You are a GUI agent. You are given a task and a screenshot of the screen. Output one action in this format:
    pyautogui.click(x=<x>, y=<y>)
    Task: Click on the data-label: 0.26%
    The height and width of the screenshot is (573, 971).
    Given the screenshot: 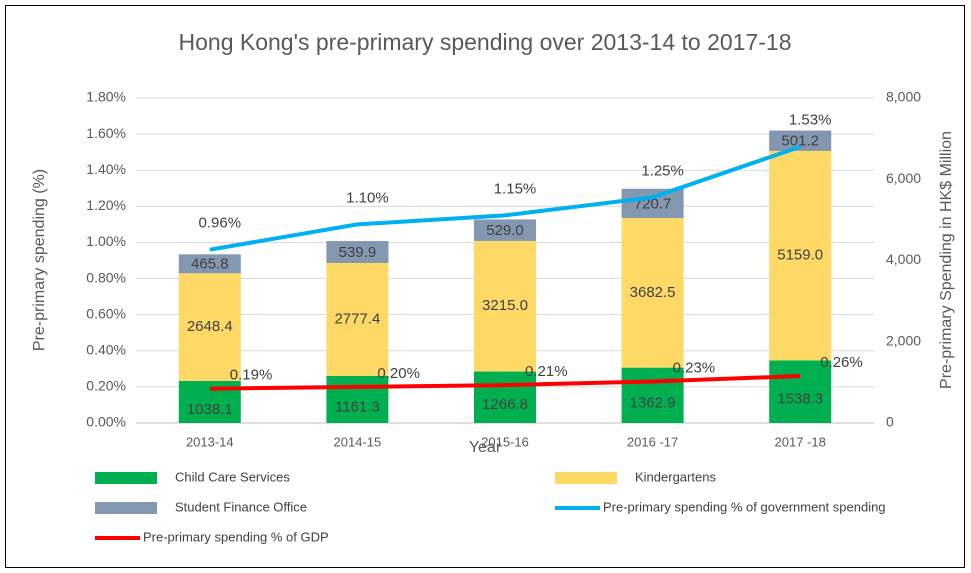 What is the action you would take?
    pyautogui.click(x=841, y=362)
    